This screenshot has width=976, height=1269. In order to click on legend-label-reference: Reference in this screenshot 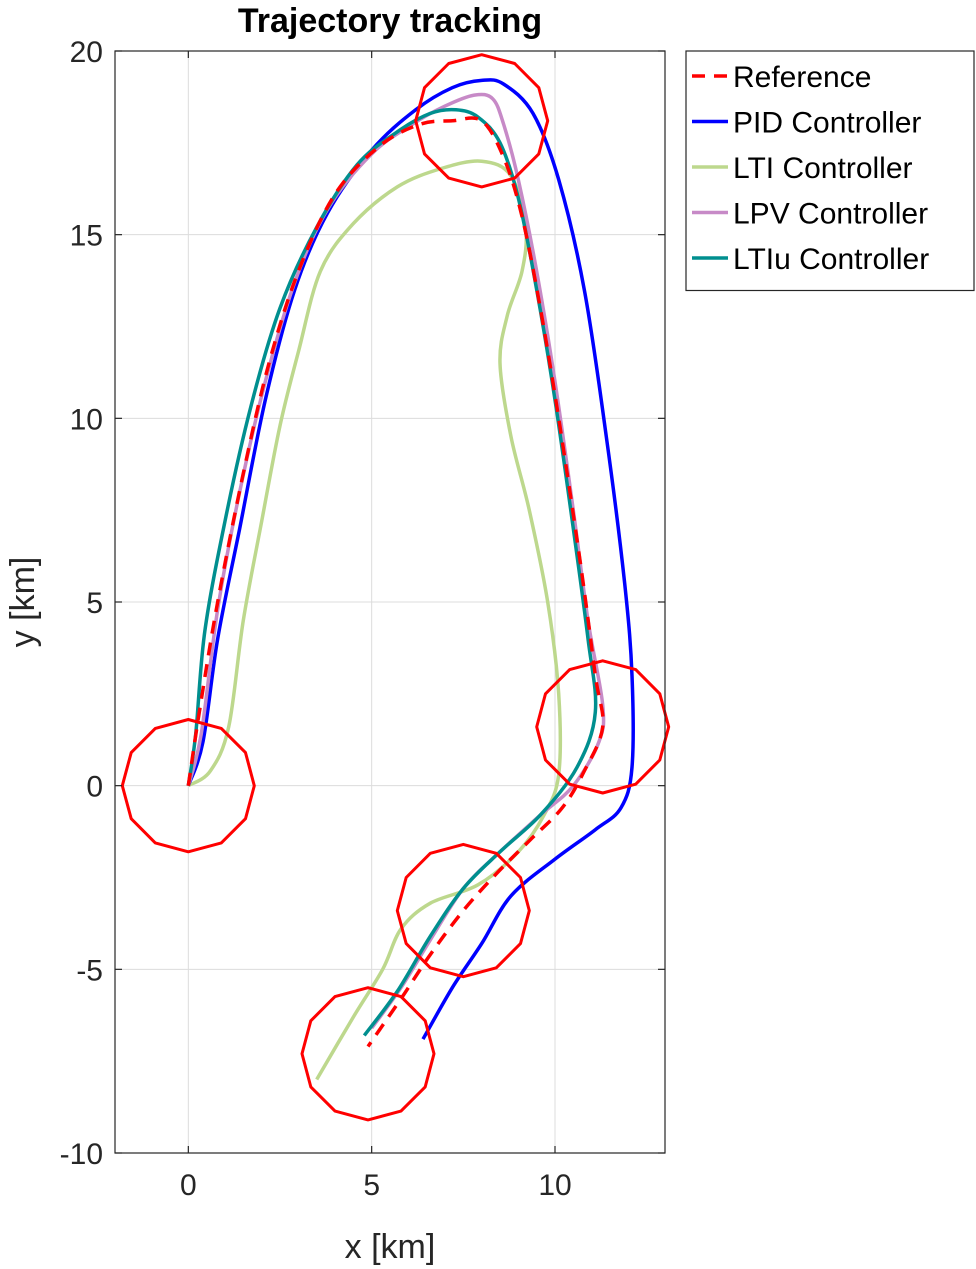, I will do `click(802, 77)`.